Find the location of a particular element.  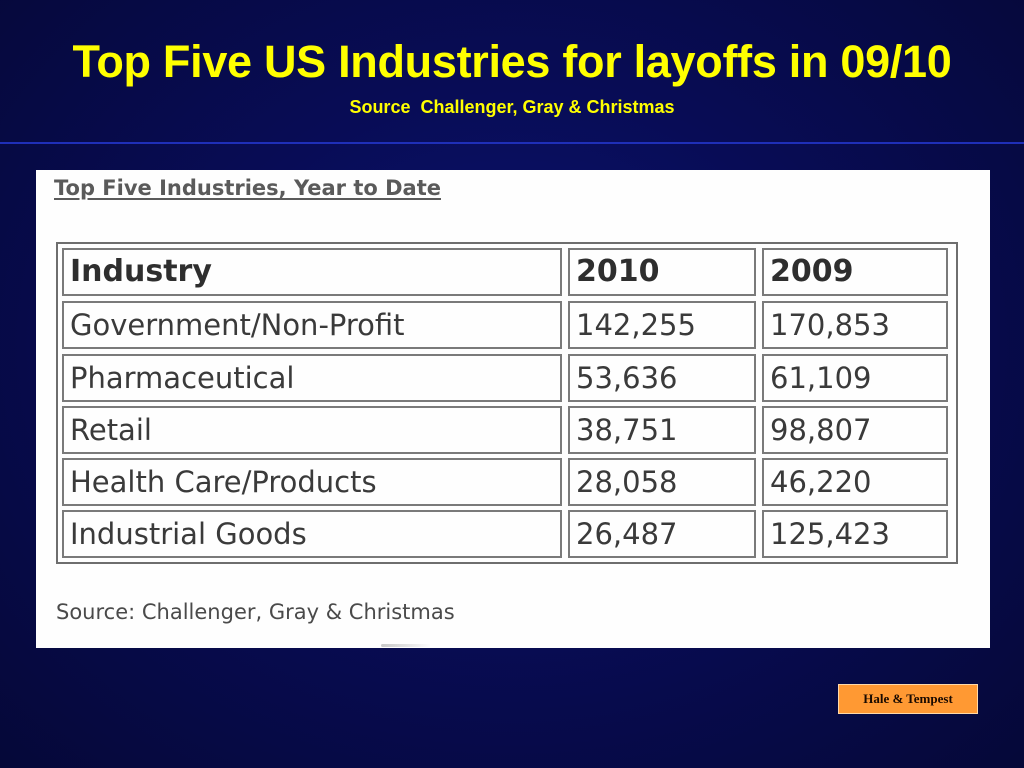

table-cell-2010: 26,487 is located at coordinates (662, 534).